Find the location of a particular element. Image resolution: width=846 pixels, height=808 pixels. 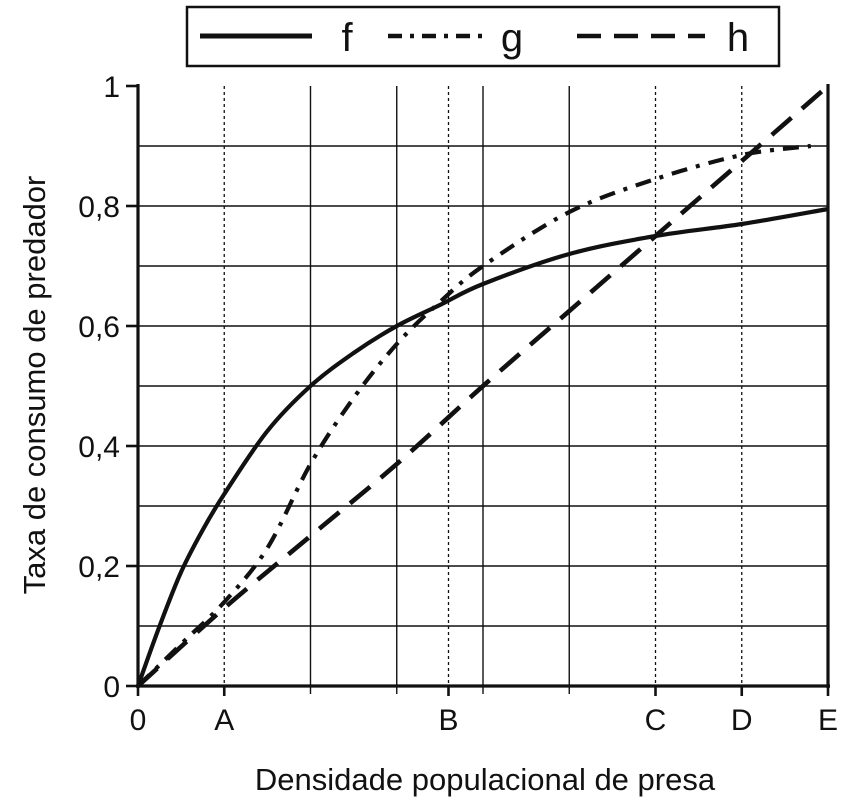

x-tick-label-5: E is located at coordinates (828, 720).